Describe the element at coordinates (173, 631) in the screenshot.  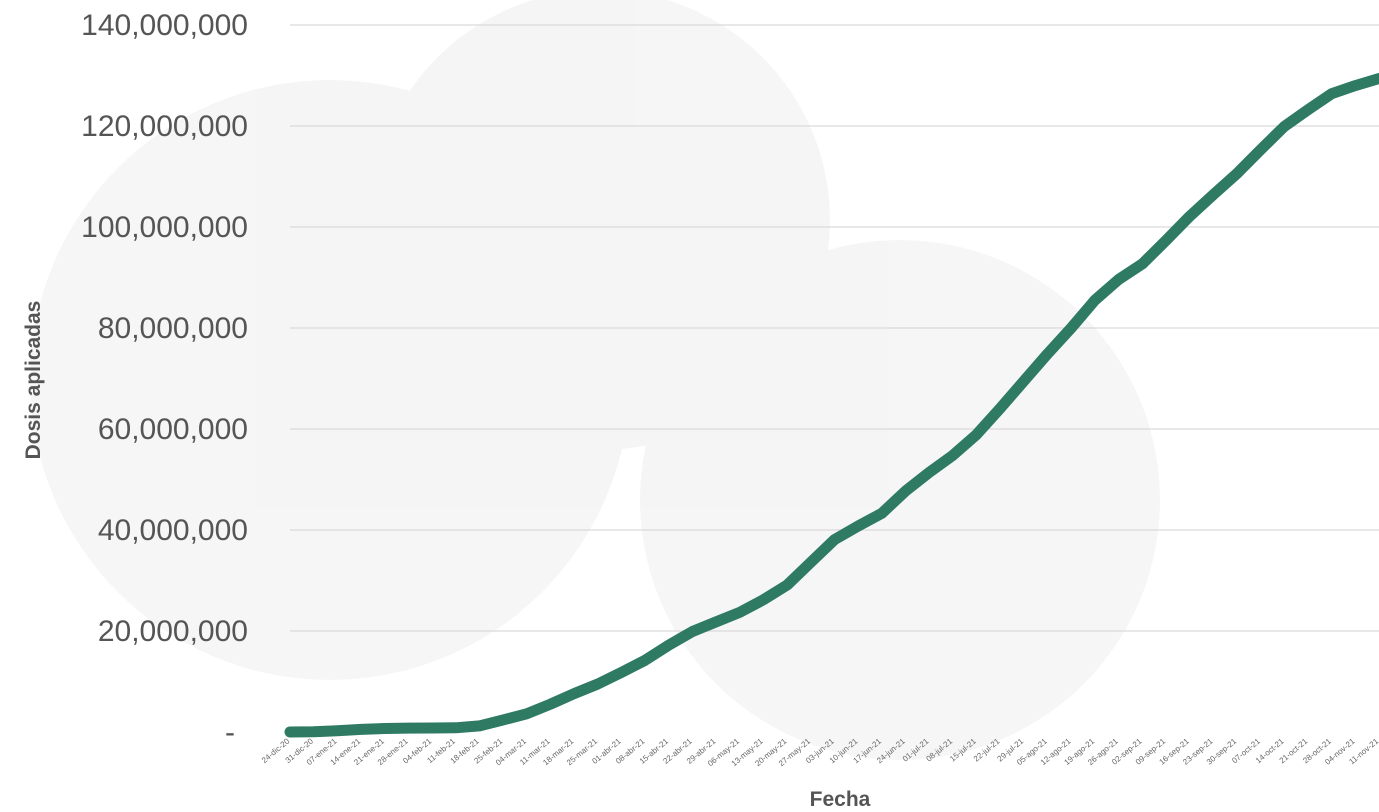
I see `y-tick-label: 20,000,000` at that location.